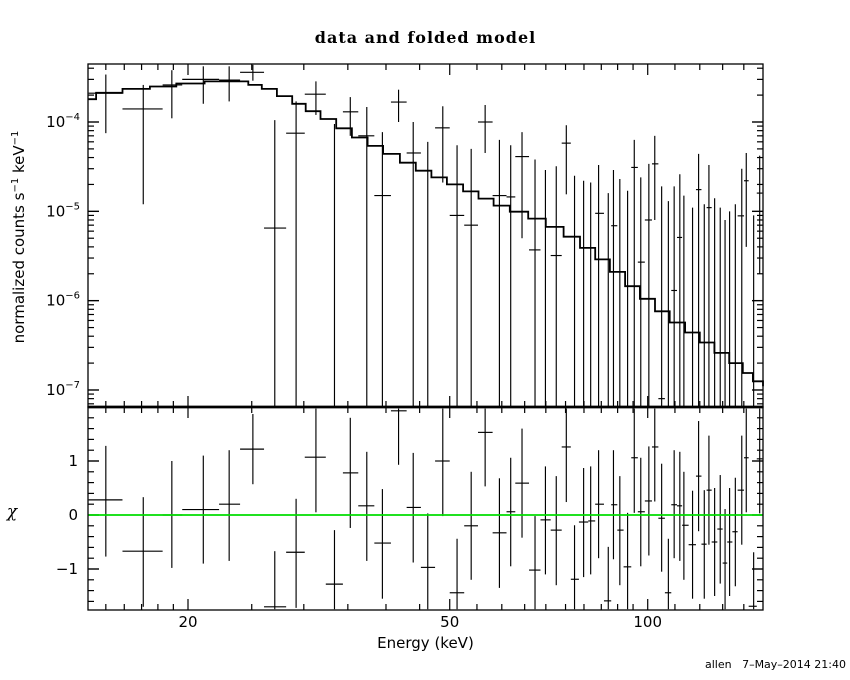 The image size is (850, 680). What do you see at coordinates (15, 138) in the screenshot?
I see `y-axis-label-sup2: −1` at bounding box center [15, 138].